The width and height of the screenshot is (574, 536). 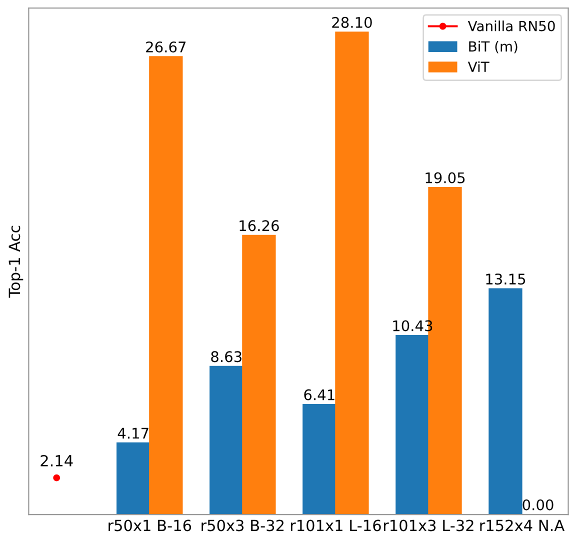 What do you see at coordinates (150, 526) in the screenshot?
I see `x-tick-label: r50x1 B-16` at bounding box center [150, 526].